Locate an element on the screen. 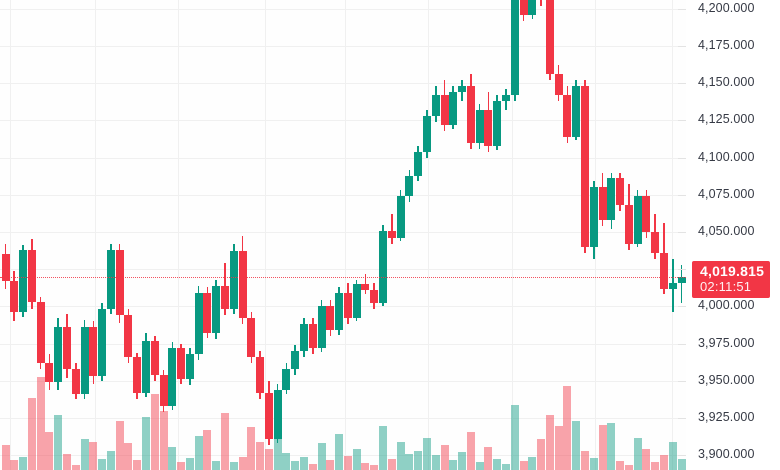  price-scale-label: 3,950.000 is located at coordinates (726, 380).